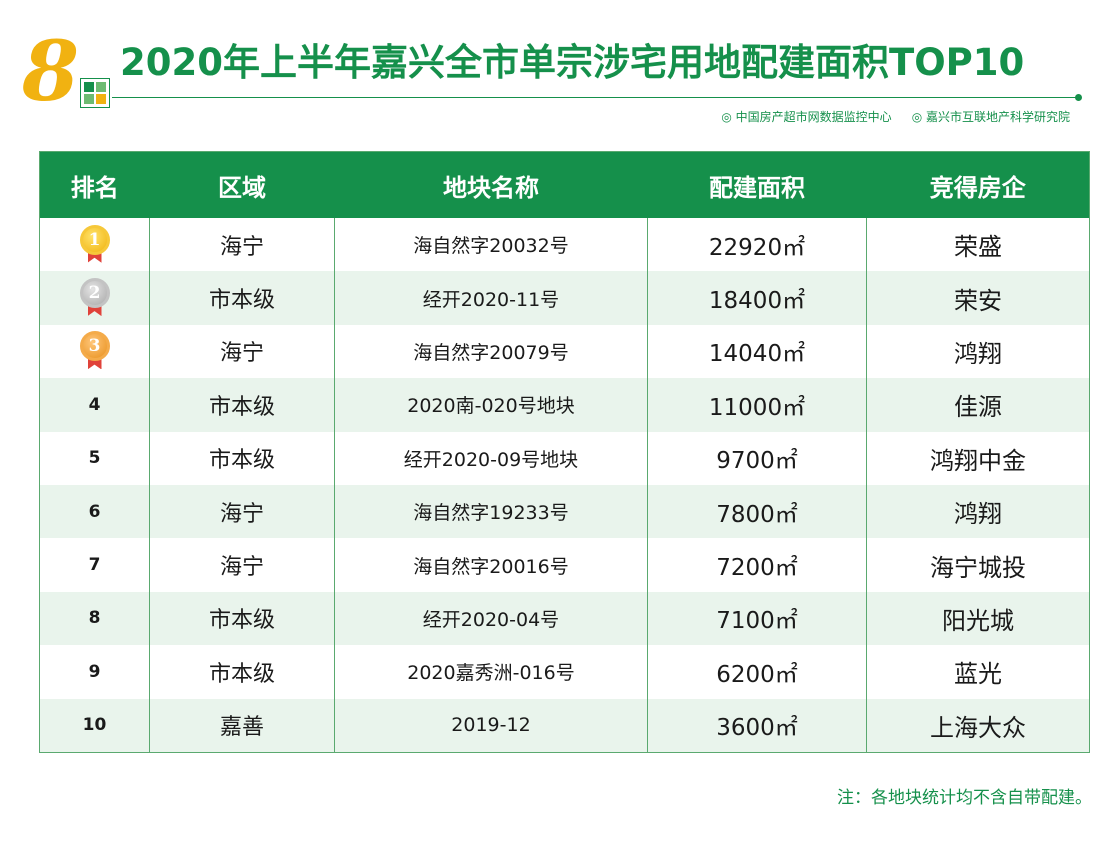  Describe the element at coordinates (242, 184) in the screenshot. I see `header-district: 区域` at that location.